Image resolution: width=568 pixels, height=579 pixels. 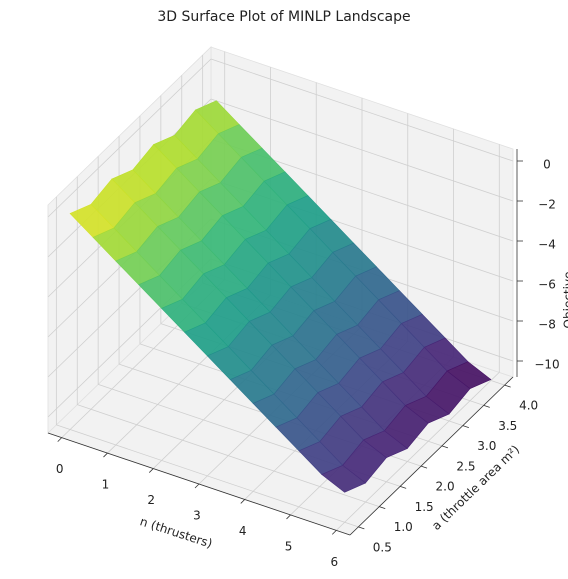 I want to click on y-tick-label: 3.0, so click(x=486, y=446).